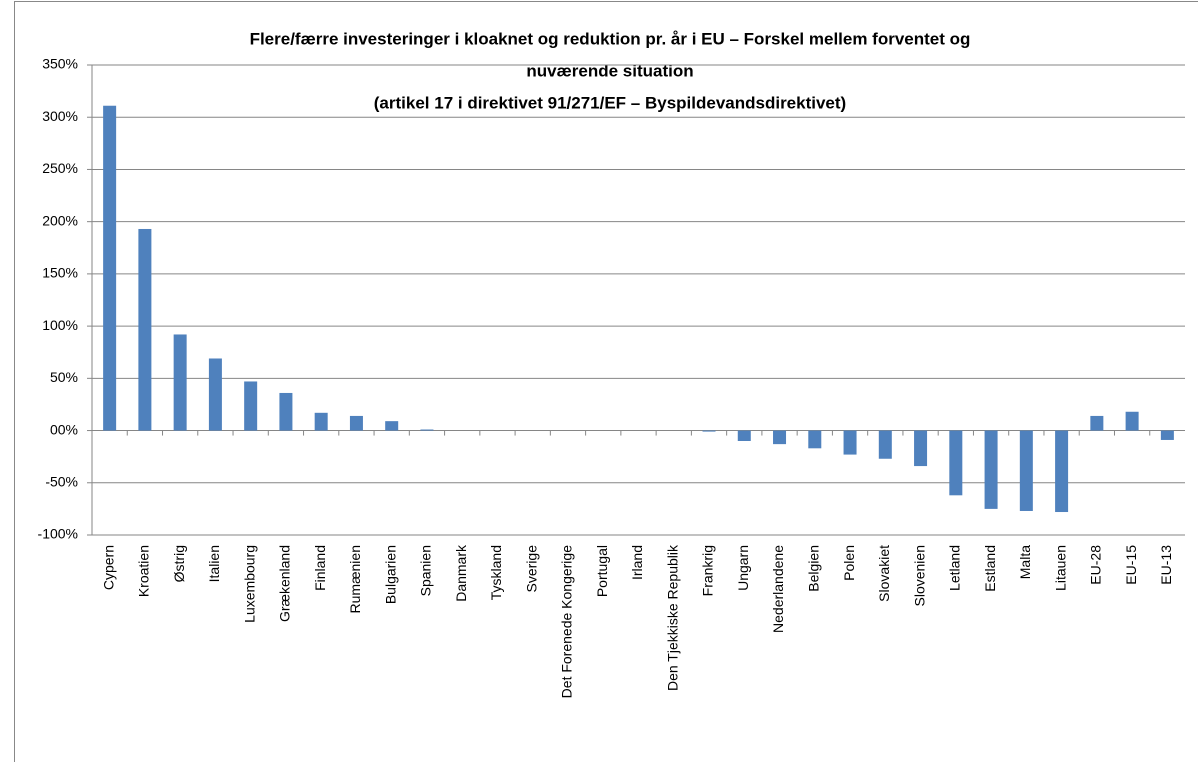  I want to click on x-tick-label: Estland, so click(990, 568).